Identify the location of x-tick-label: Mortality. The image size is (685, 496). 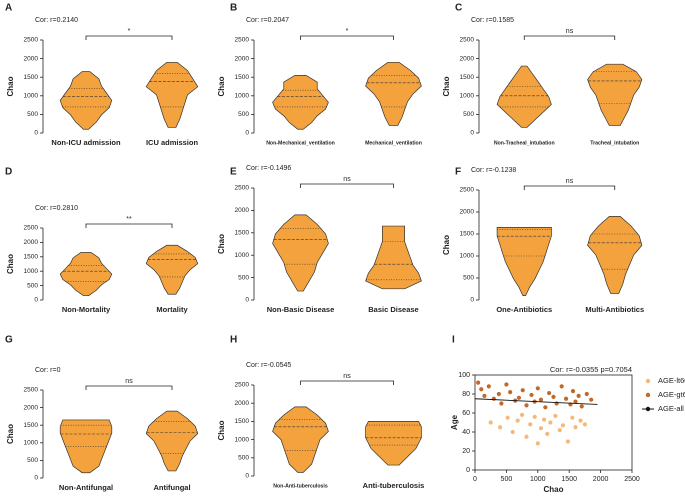
(172, 309).